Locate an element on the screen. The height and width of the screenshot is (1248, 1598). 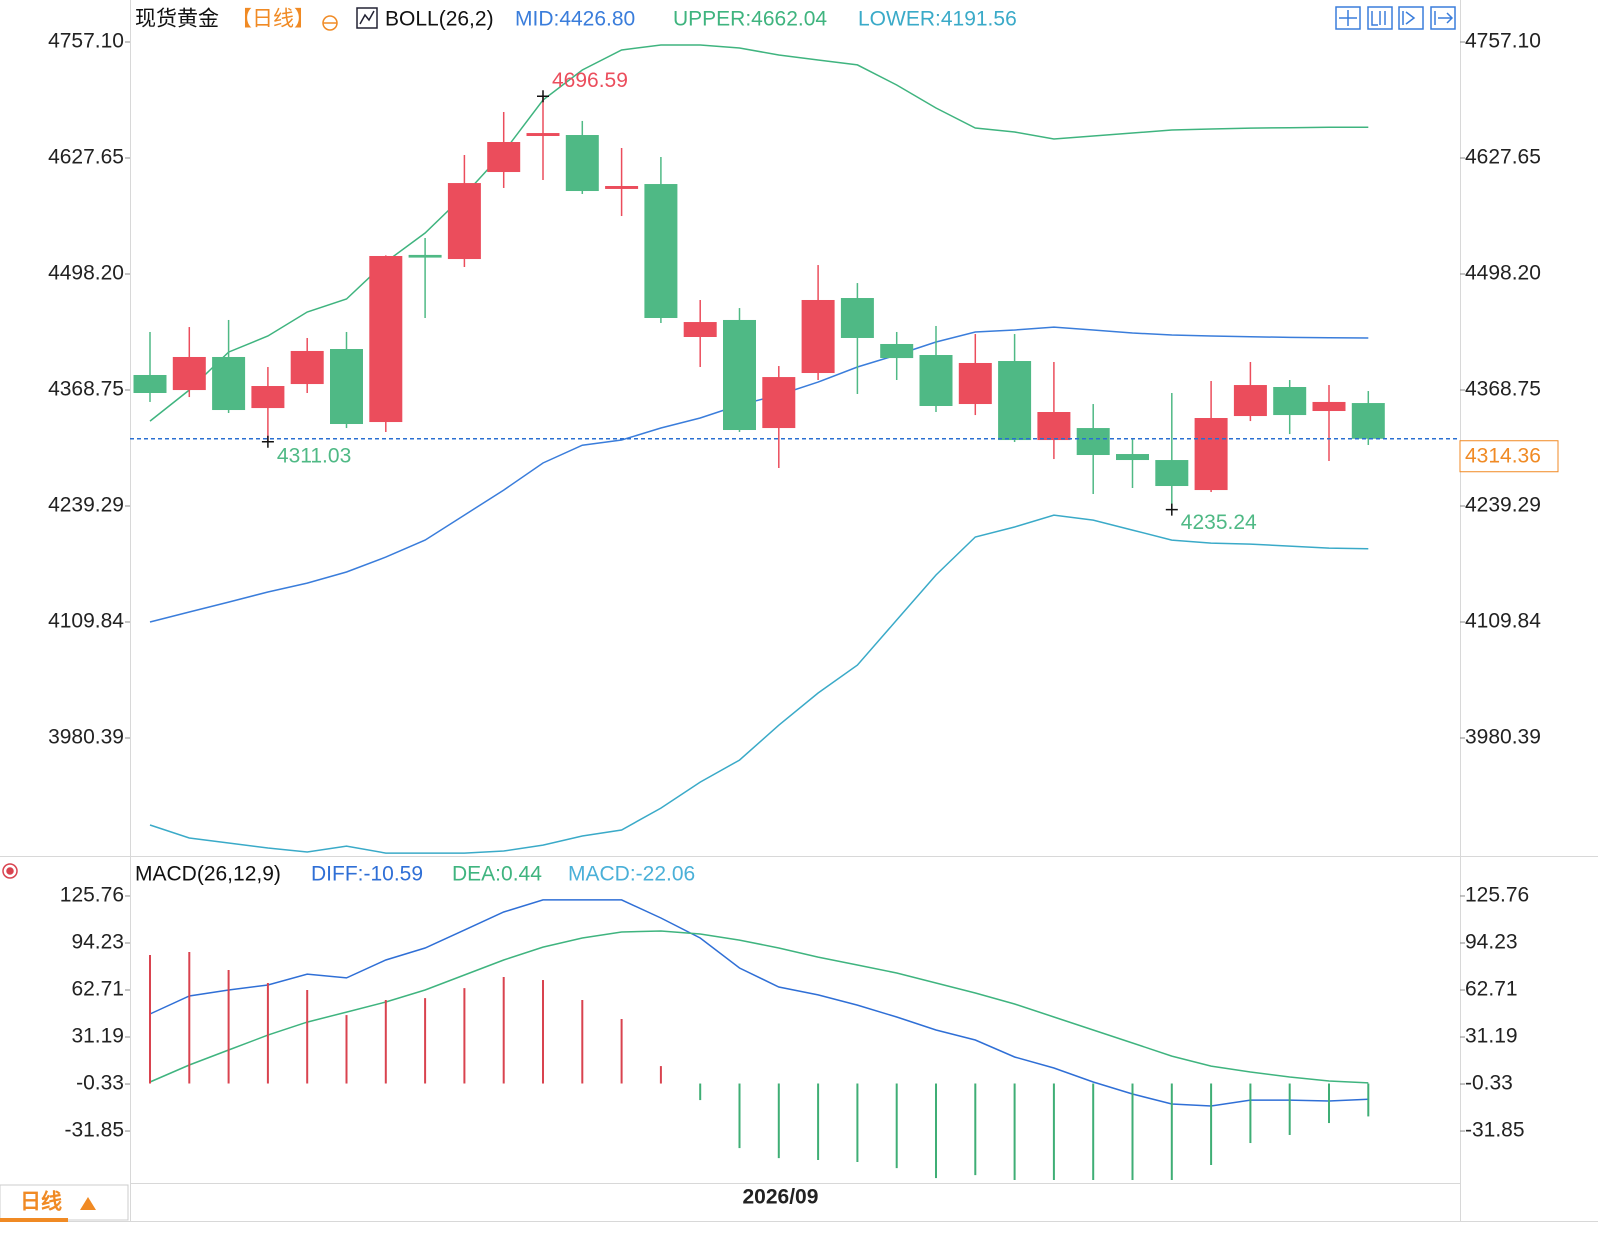
legend-entry: UPPER:4662.04 is located at coordinates (750, 19).